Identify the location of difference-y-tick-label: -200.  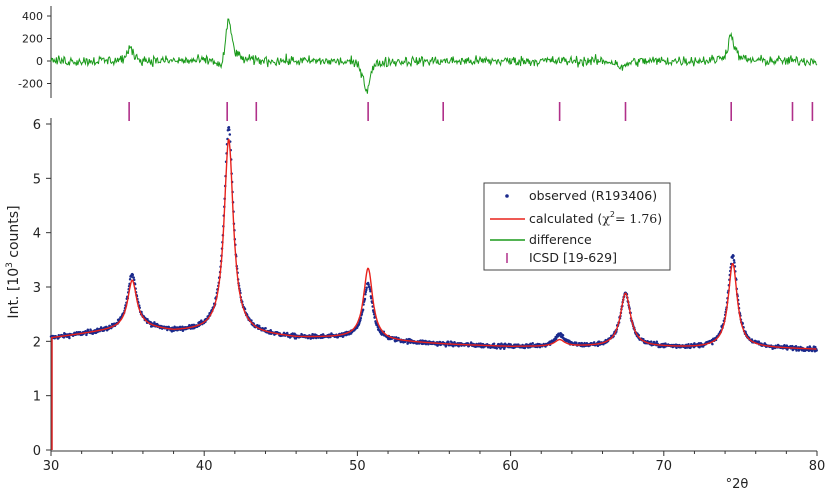
(30, 84).